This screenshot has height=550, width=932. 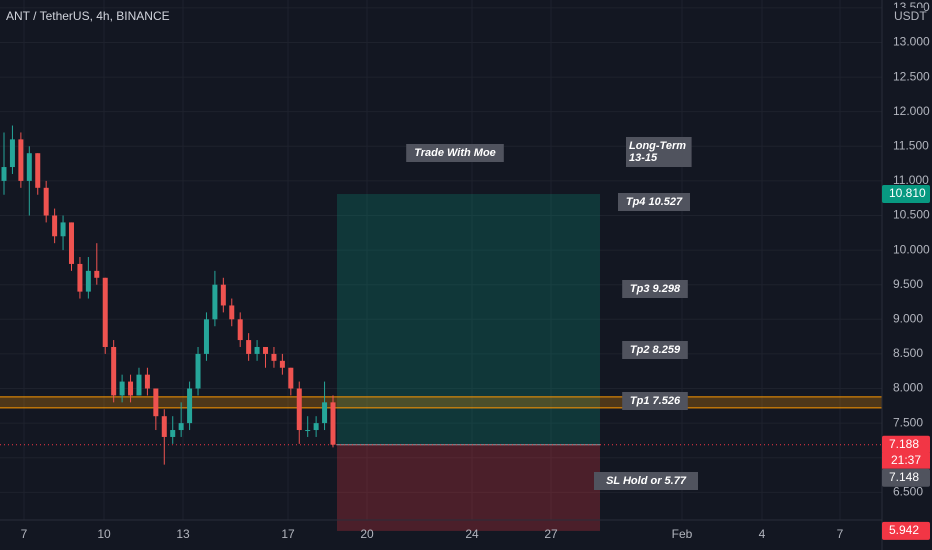 I want to click on y-tick-label: 12.500, so click(x=911, y=76).